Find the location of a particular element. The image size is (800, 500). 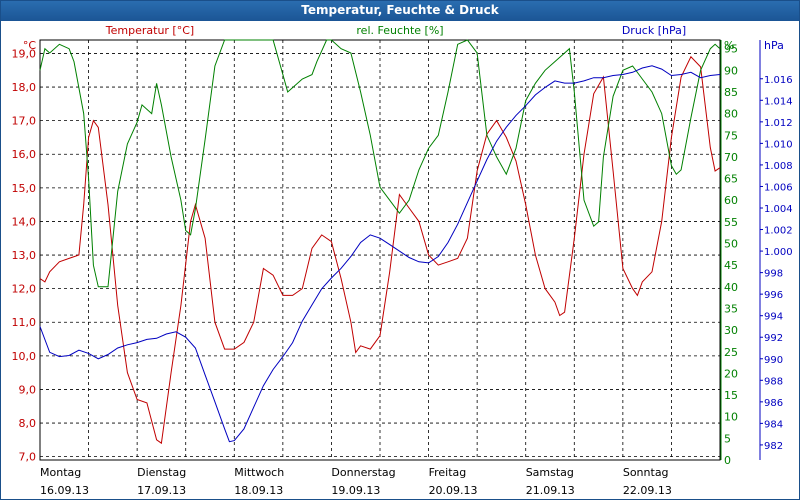

humidity-tick-label: 95 is located at coordinates (731, 49).